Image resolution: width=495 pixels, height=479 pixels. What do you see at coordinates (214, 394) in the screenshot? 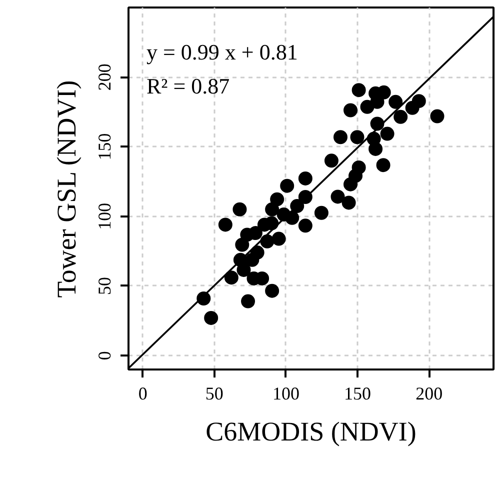
I see `x-tick-label: 50` at bounding box center [214, 394].